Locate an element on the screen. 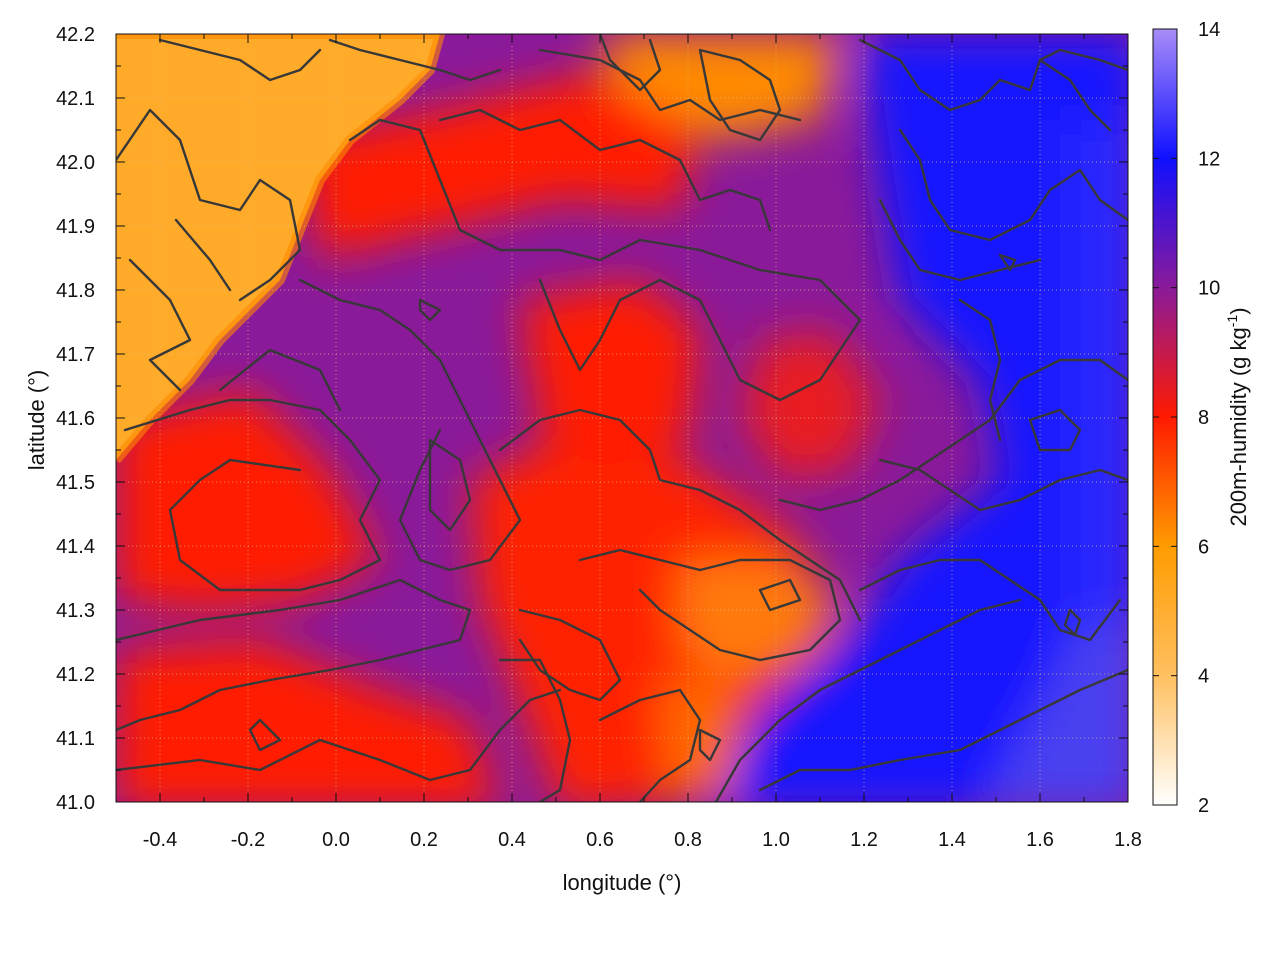  violet-sea-patch is located at coordinates (1056, 711).